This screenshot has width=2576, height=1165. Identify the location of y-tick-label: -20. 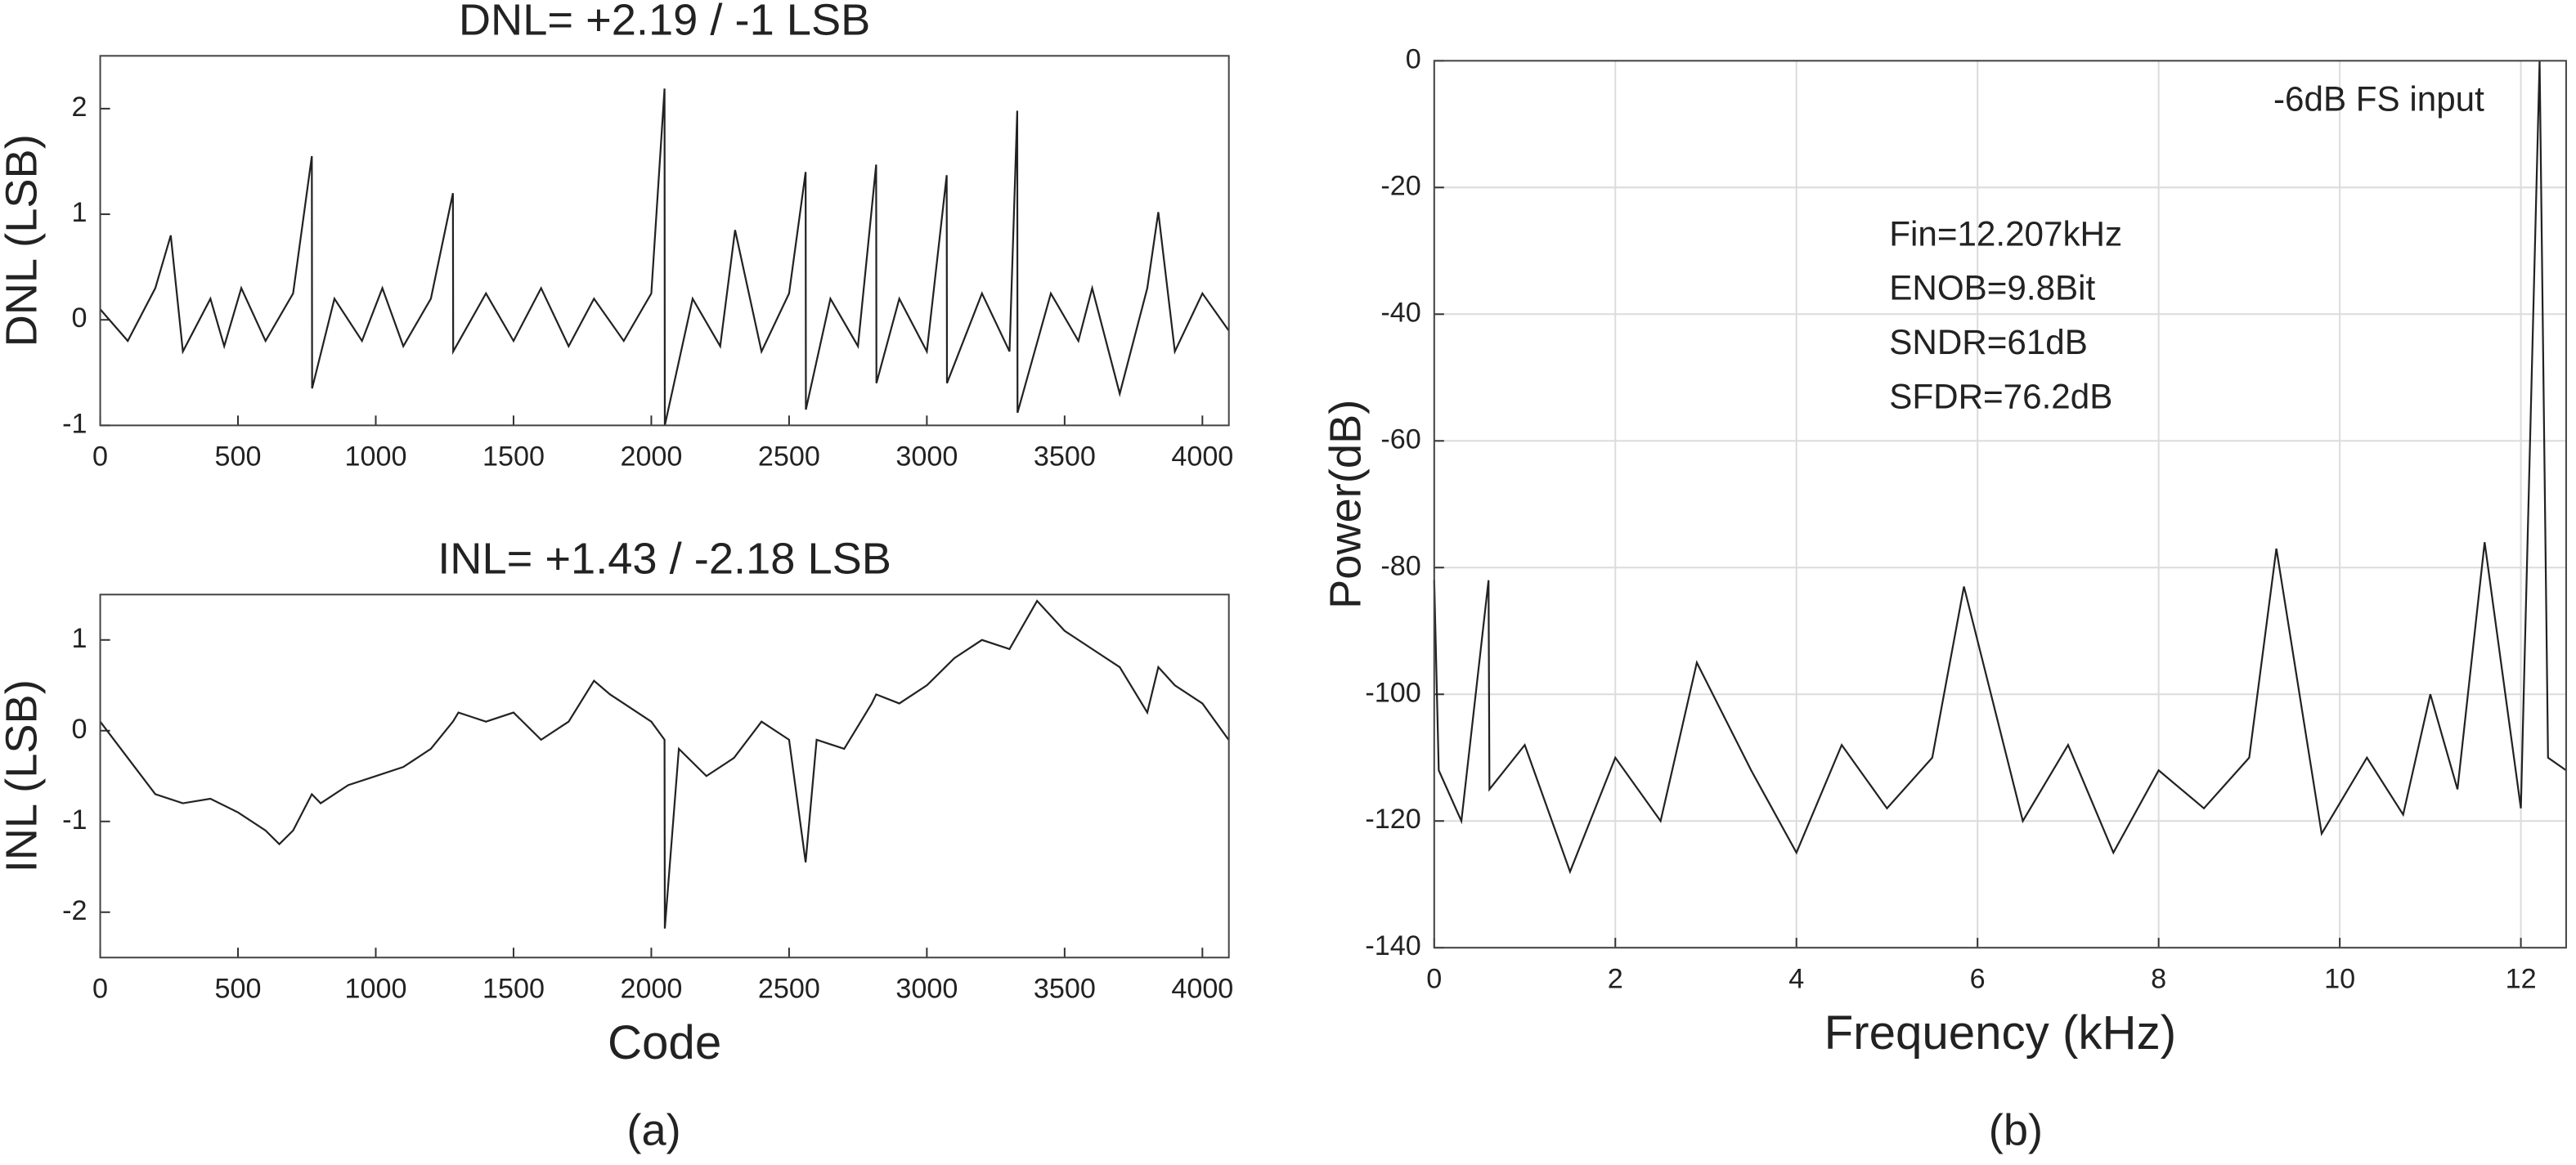
(1400, 186).